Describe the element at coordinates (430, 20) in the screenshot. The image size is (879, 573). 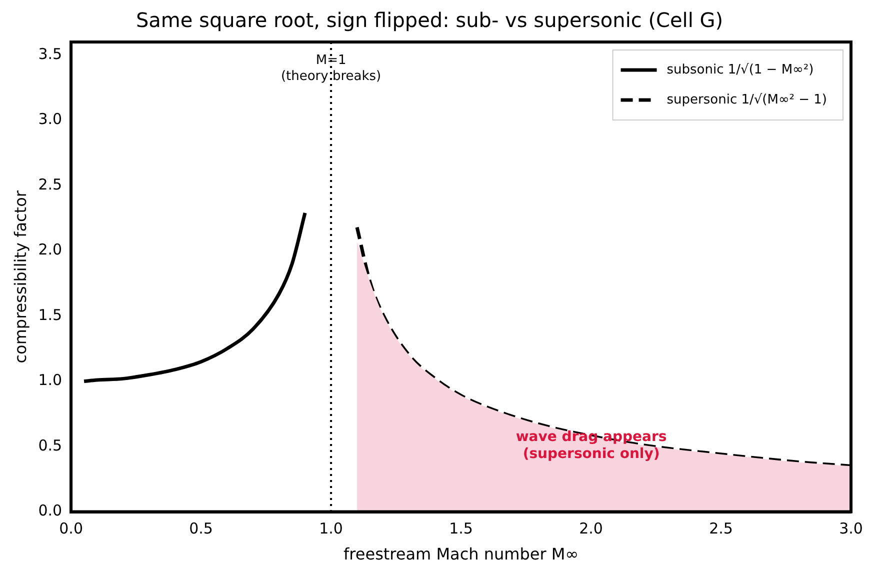
I see `chart-title: Same square root, sign flipped: sub- vs supersonic (Cell G)` at that location.